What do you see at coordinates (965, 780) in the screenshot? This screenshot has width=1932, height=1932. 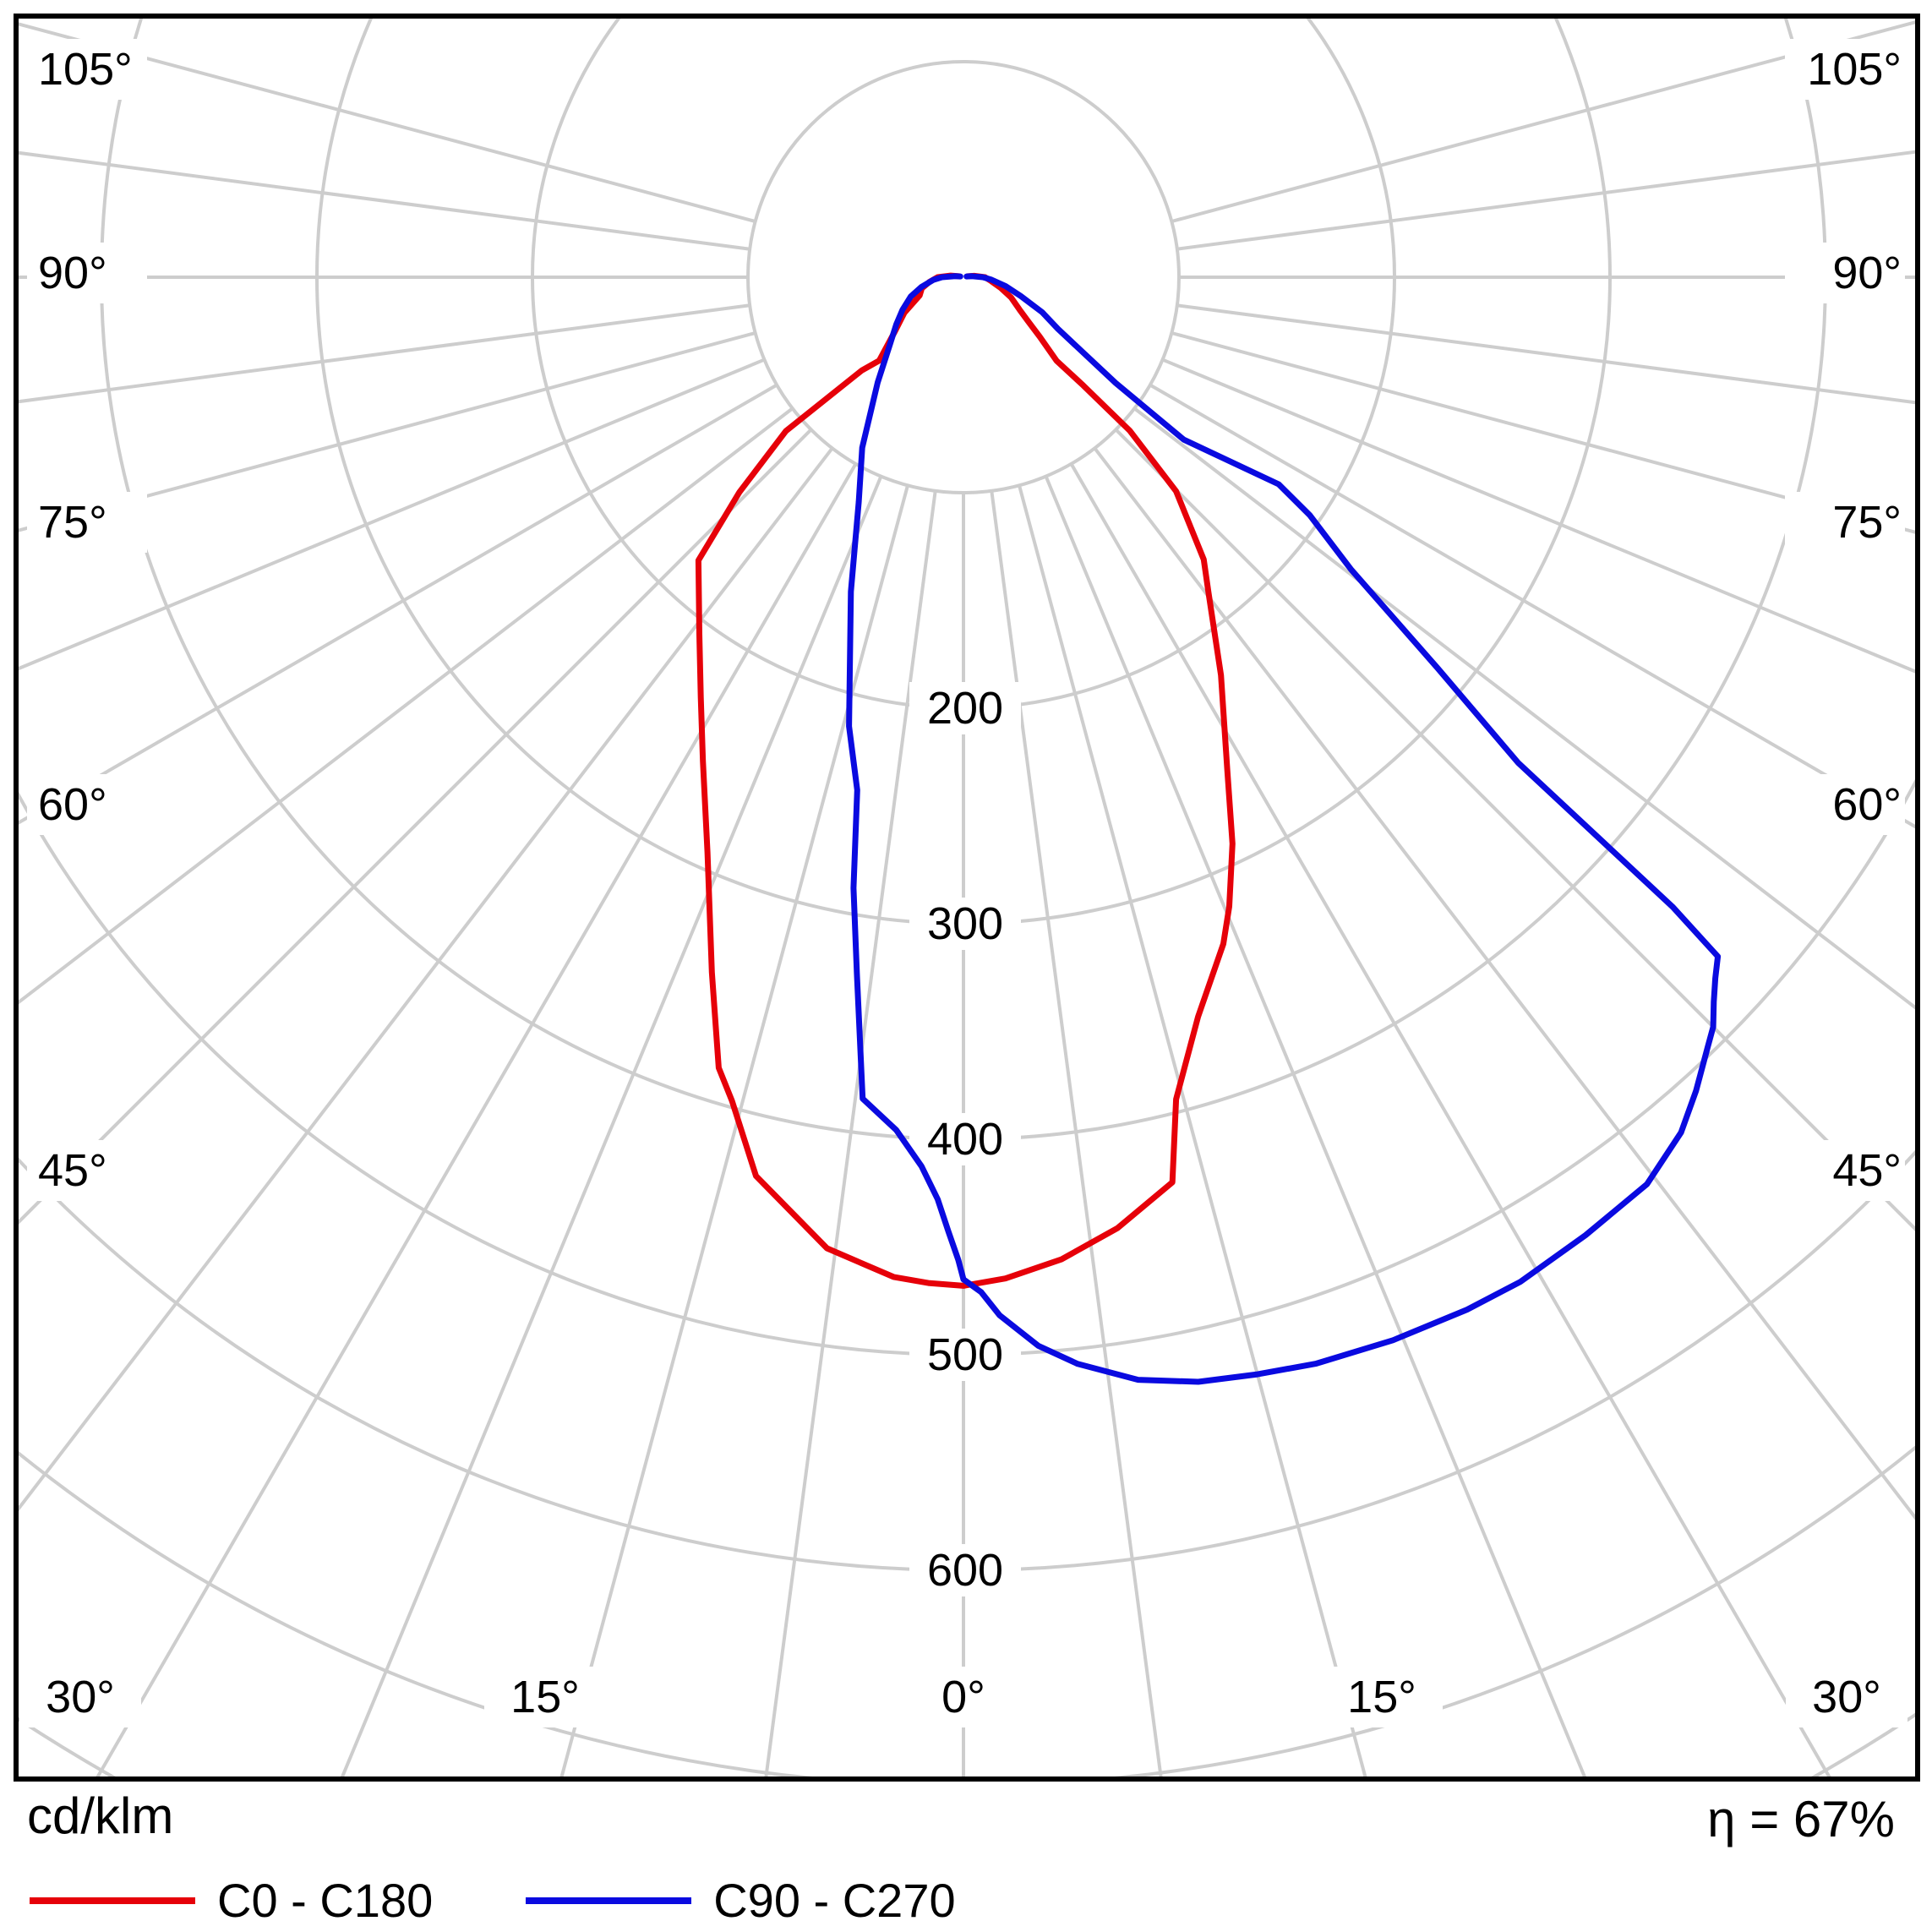 I see `curve-c0-c180` at bounding box center [965, 780].